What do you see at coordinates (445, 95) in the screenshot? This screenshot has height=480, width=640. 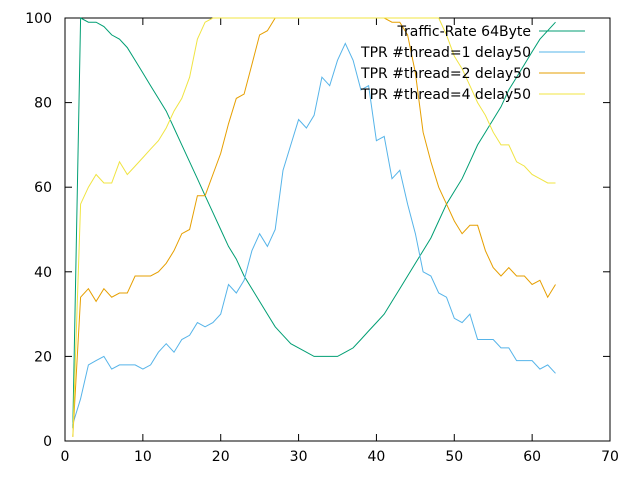 I see `legend-label-4: TPR #thread=4 delay50` at bounding box center [445, 95].